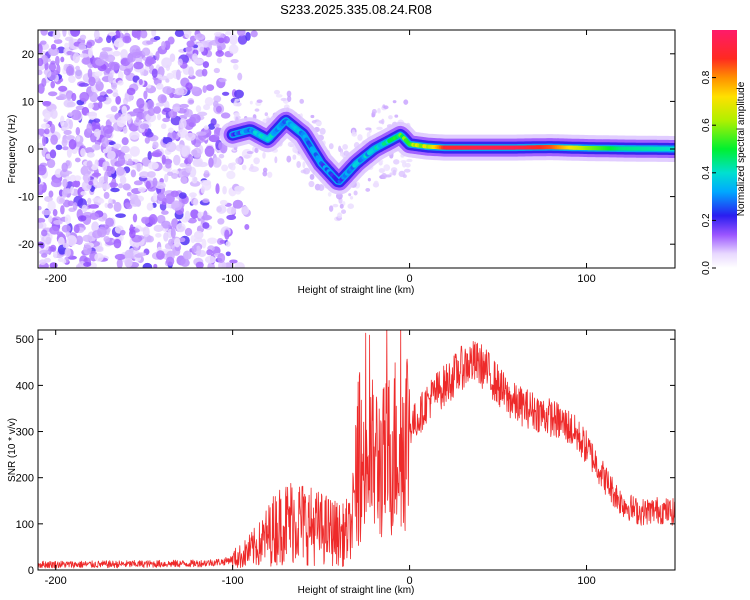 Image resolution: width=750 pixels, height=600 pixels. Describe the element at coordinates (586, 279) in the screenshot. I see `spectrogram-xtick-label: 100` at that location.